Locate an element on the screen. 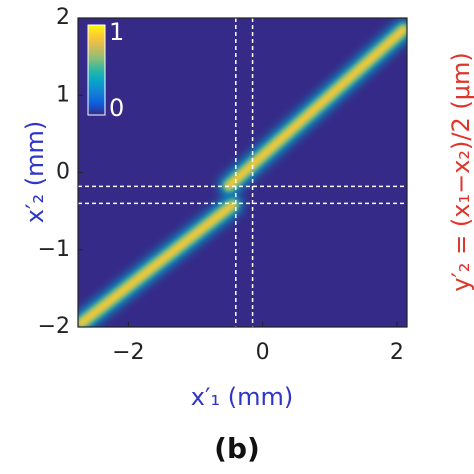  x-tick-label: 2 is located at coordinates (397, 352).